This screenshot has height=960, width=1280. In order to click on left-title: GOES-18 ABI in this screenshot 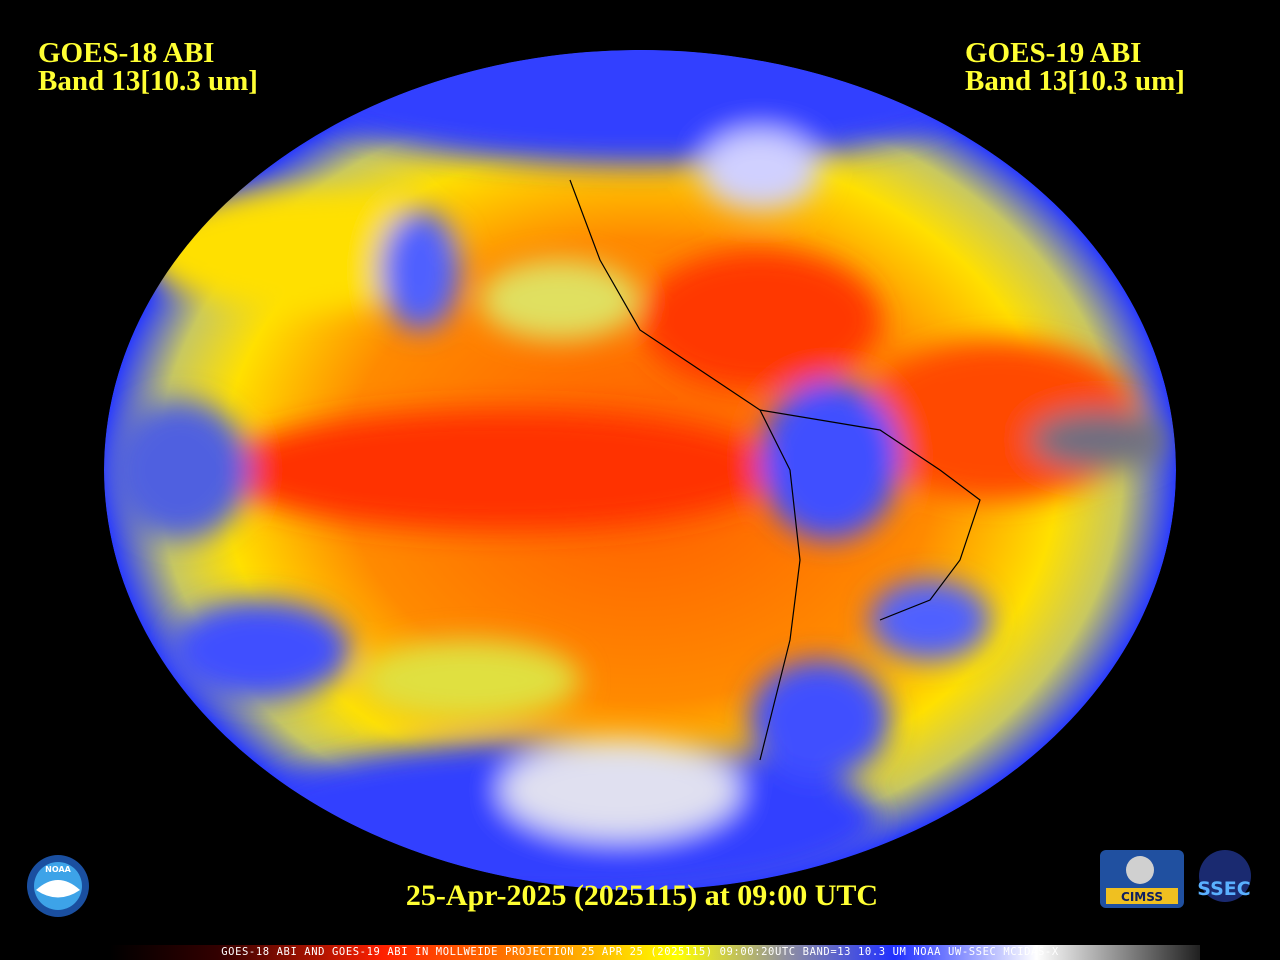, I will do `click(126, 53)`.